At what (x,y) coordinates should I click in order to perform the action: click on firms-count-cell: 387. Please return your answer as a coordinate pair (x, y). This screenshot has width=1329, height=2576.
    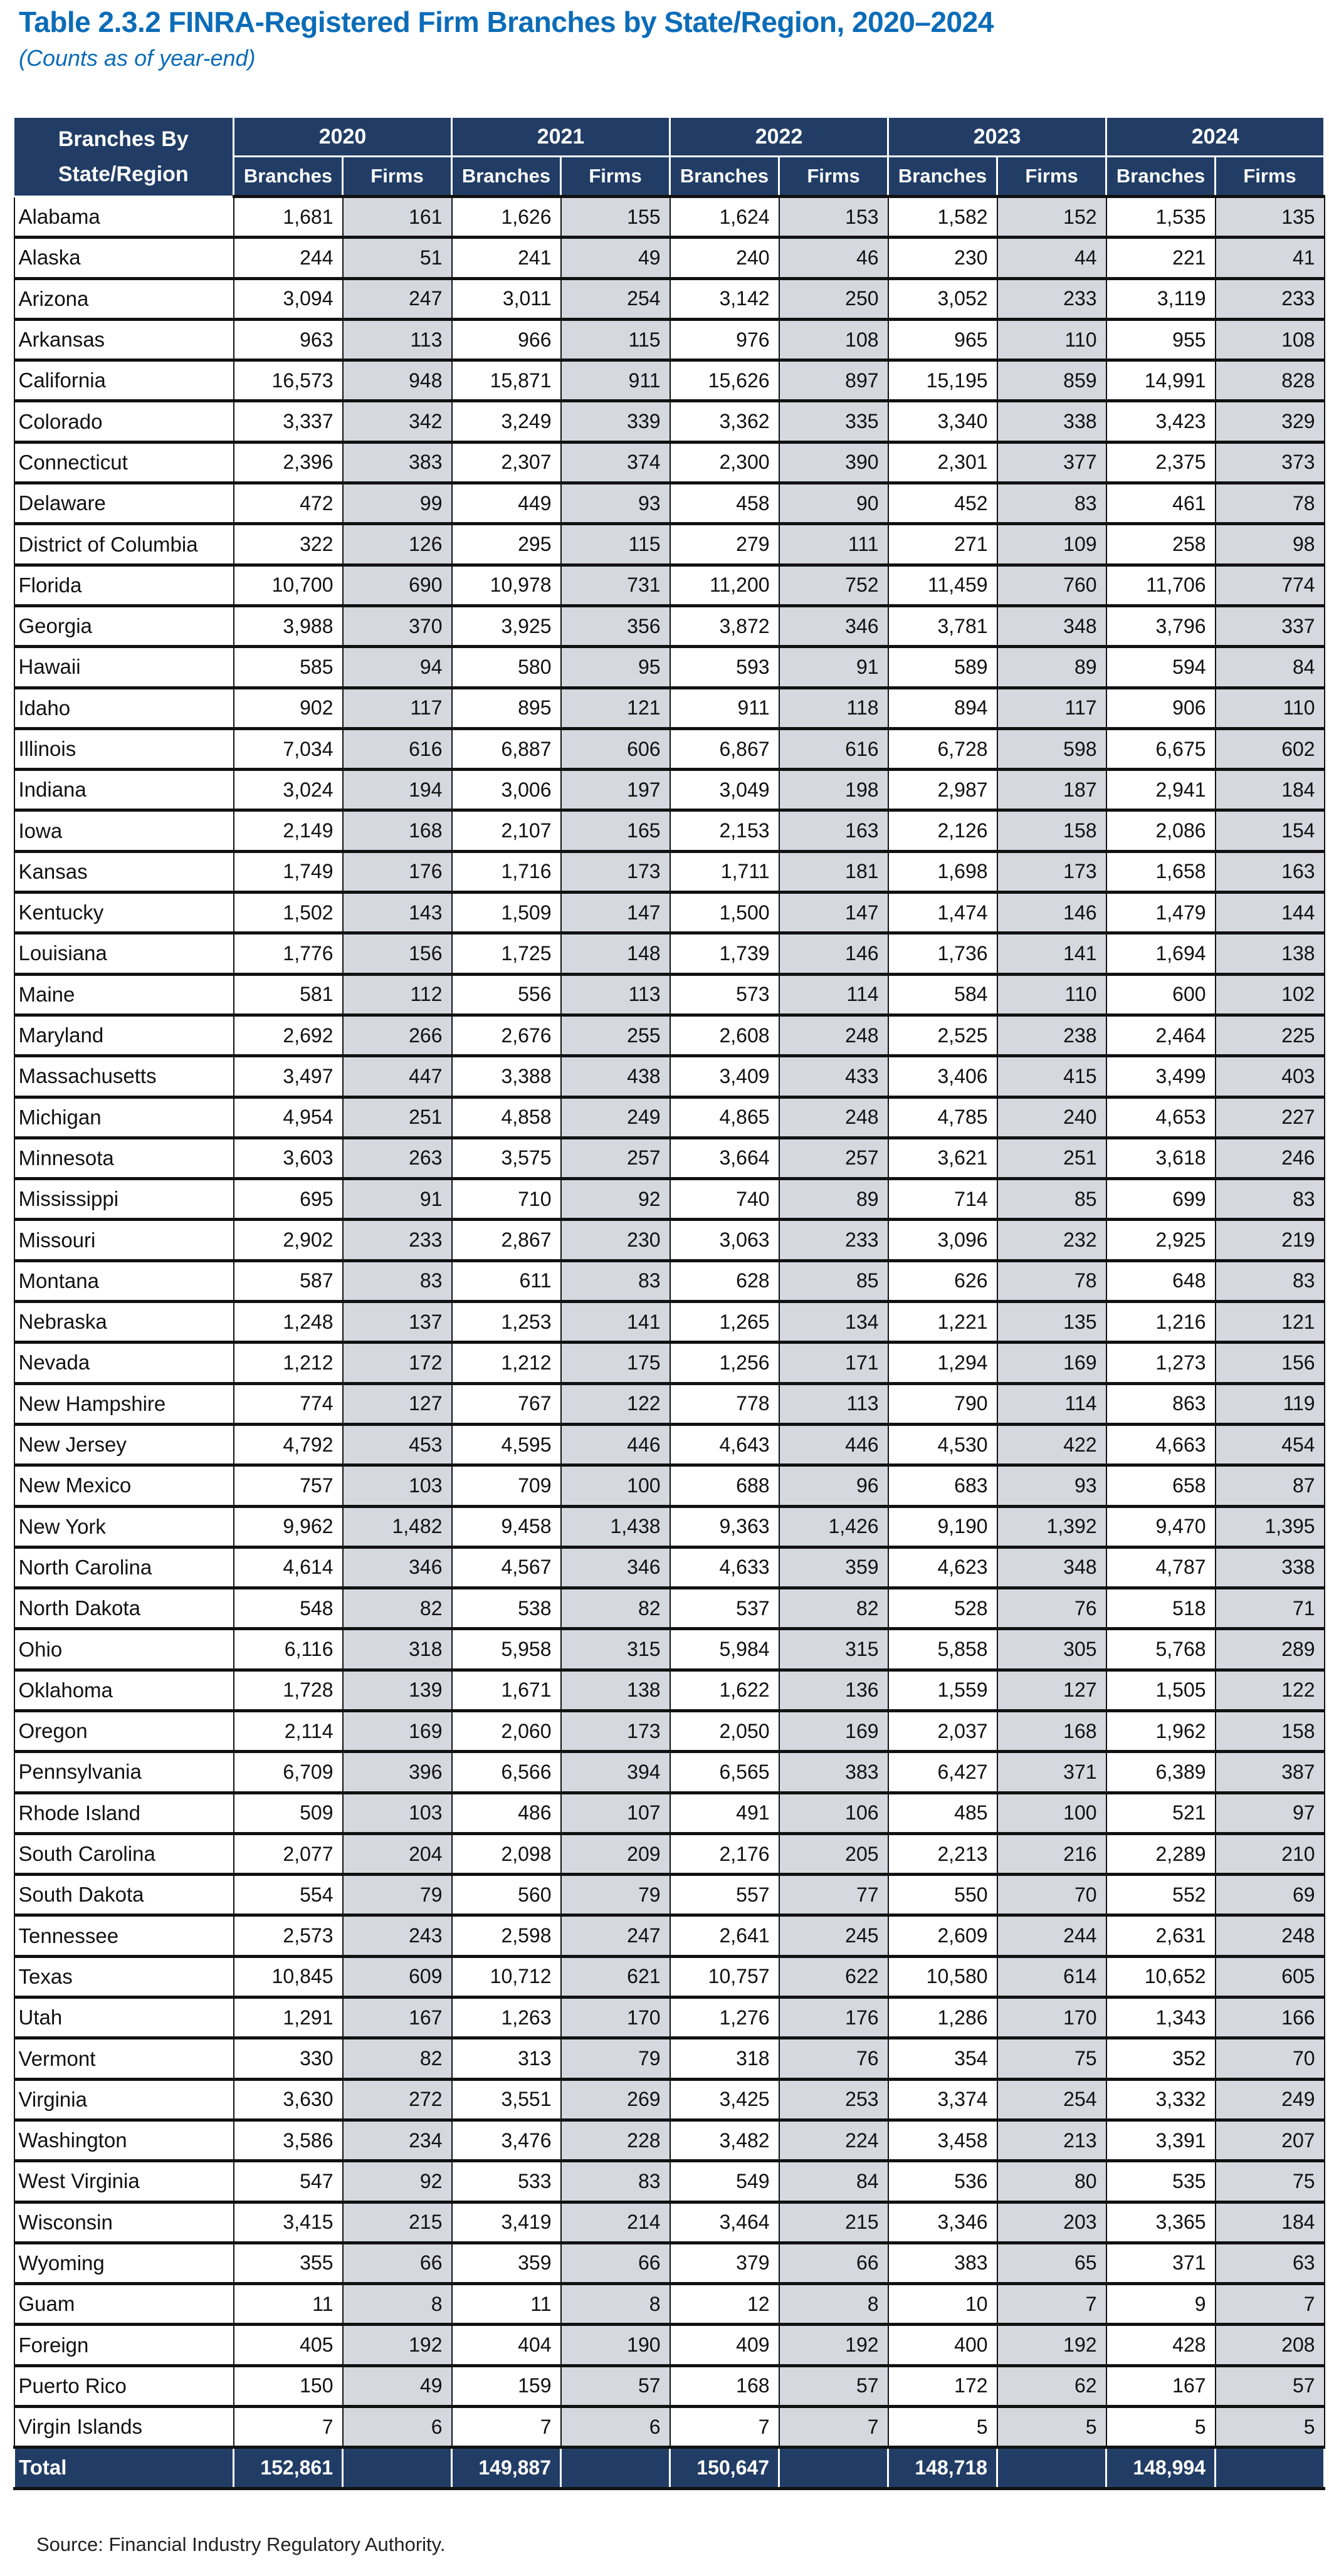
    Looking at the image, I should click on (1269, 1772).